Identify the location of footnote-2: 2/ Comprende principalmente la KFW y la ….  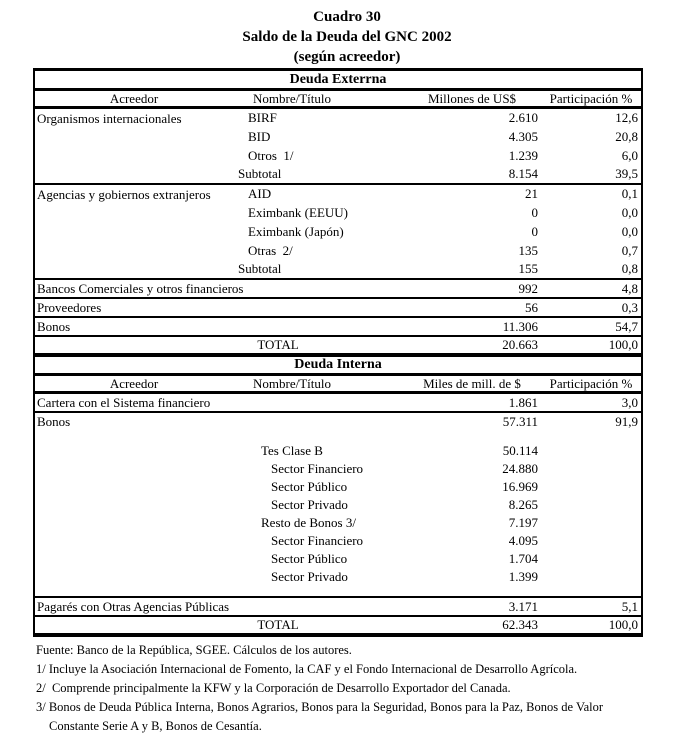
(273, 687).